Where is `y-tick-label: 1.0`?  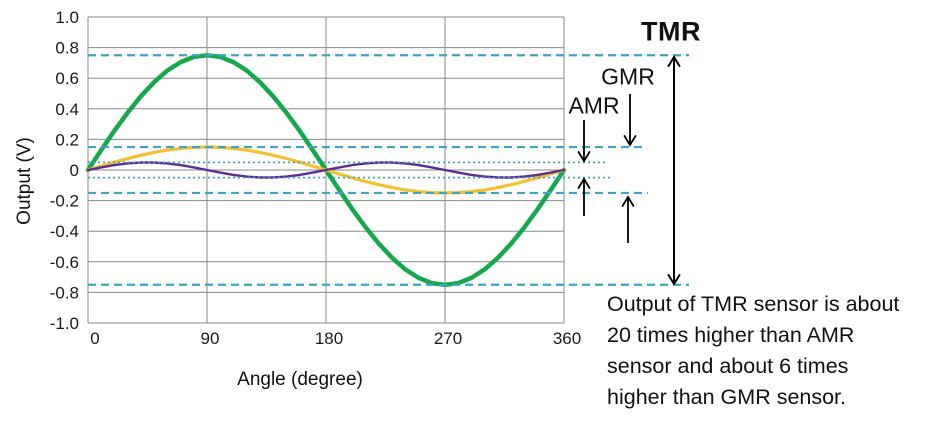 y-tick-label: 1.0 is located at coordinates (67, 17).